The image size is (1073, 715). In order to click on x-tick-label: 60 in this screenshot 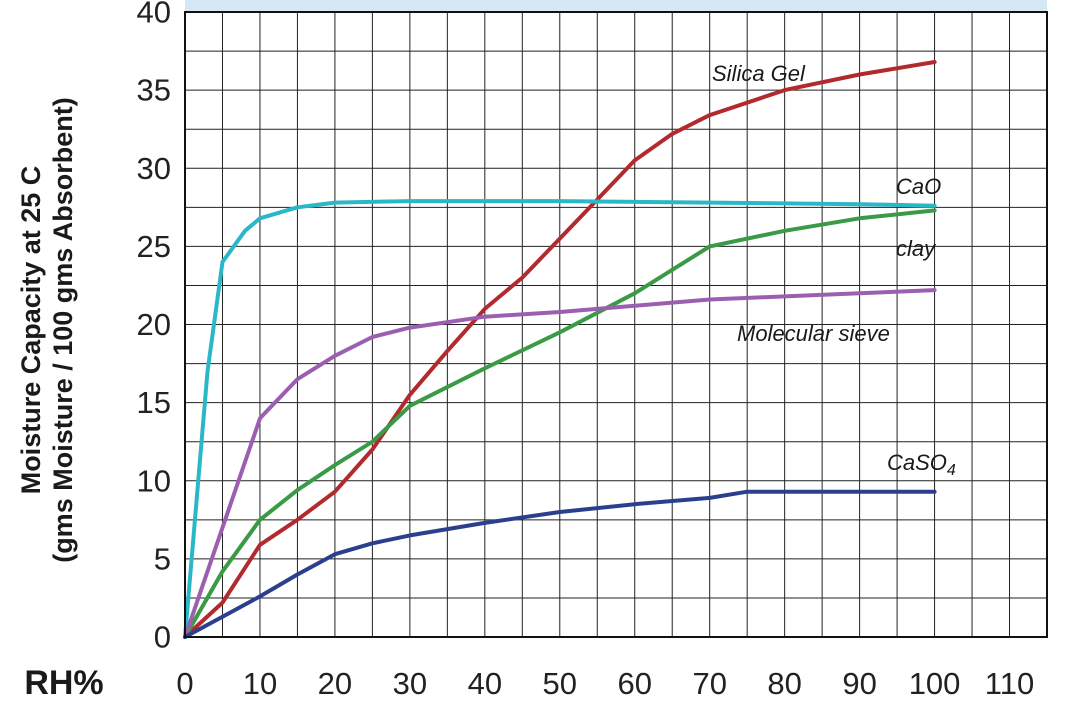, I will do `click(634, 683)`.